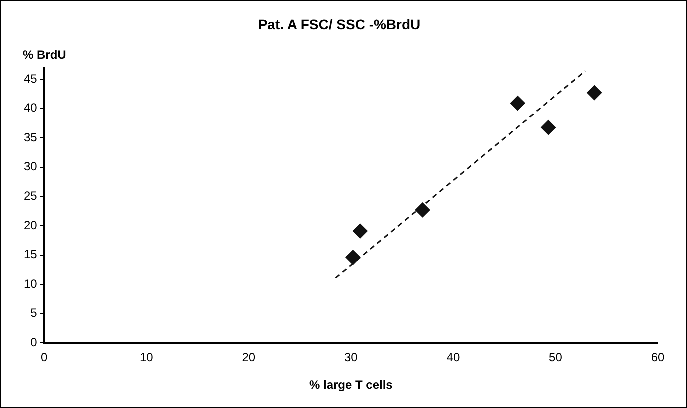  What do you see at coordinates (351, 385) in the screenshot?
I see `x-axis-title: % large T cells` at bounding box center [351, 385].